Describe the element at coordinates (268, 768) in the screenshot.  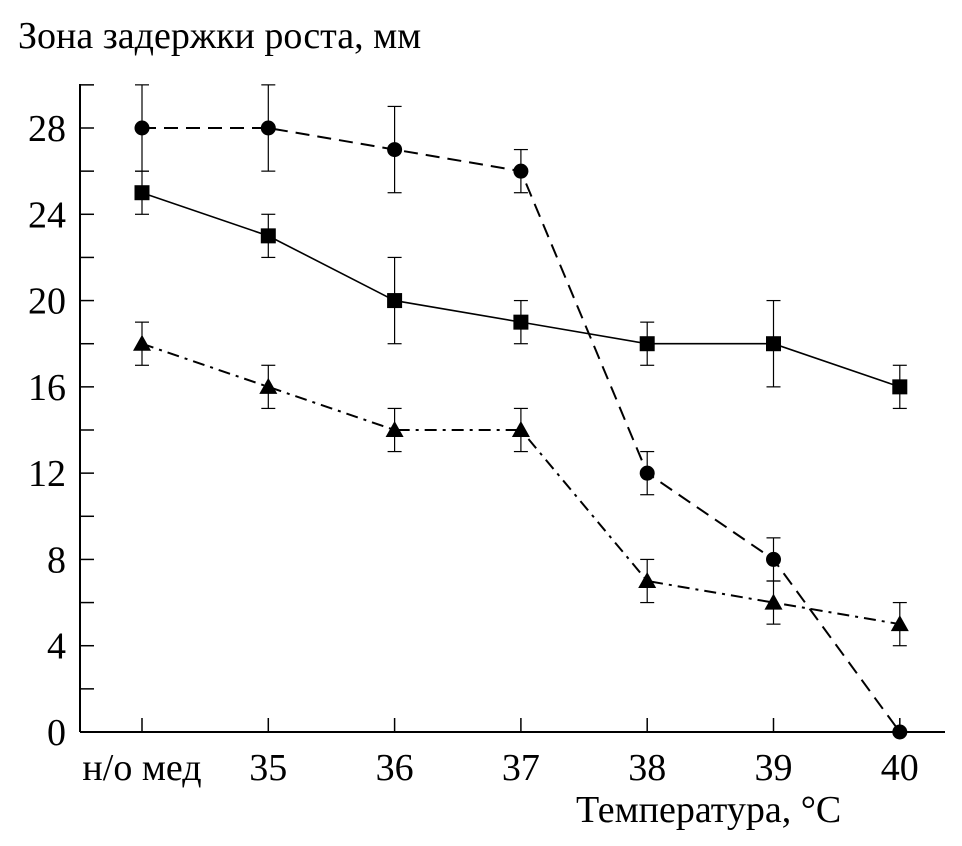
I see `x-tick-label: 35` at that location.